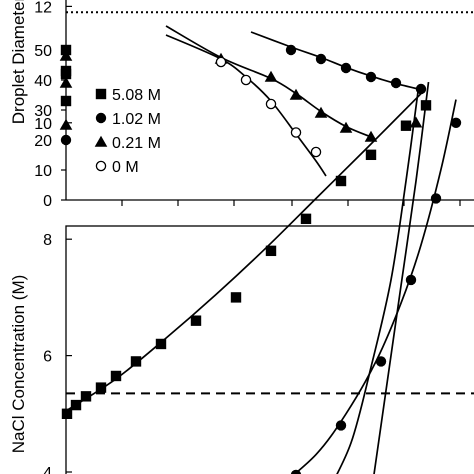 This screenshot has width=474, height=474. What do you see at coordinates (43, 51) in the screenshot?
I see `top-y-tick-label: 50` at bounding box center [43, 51].